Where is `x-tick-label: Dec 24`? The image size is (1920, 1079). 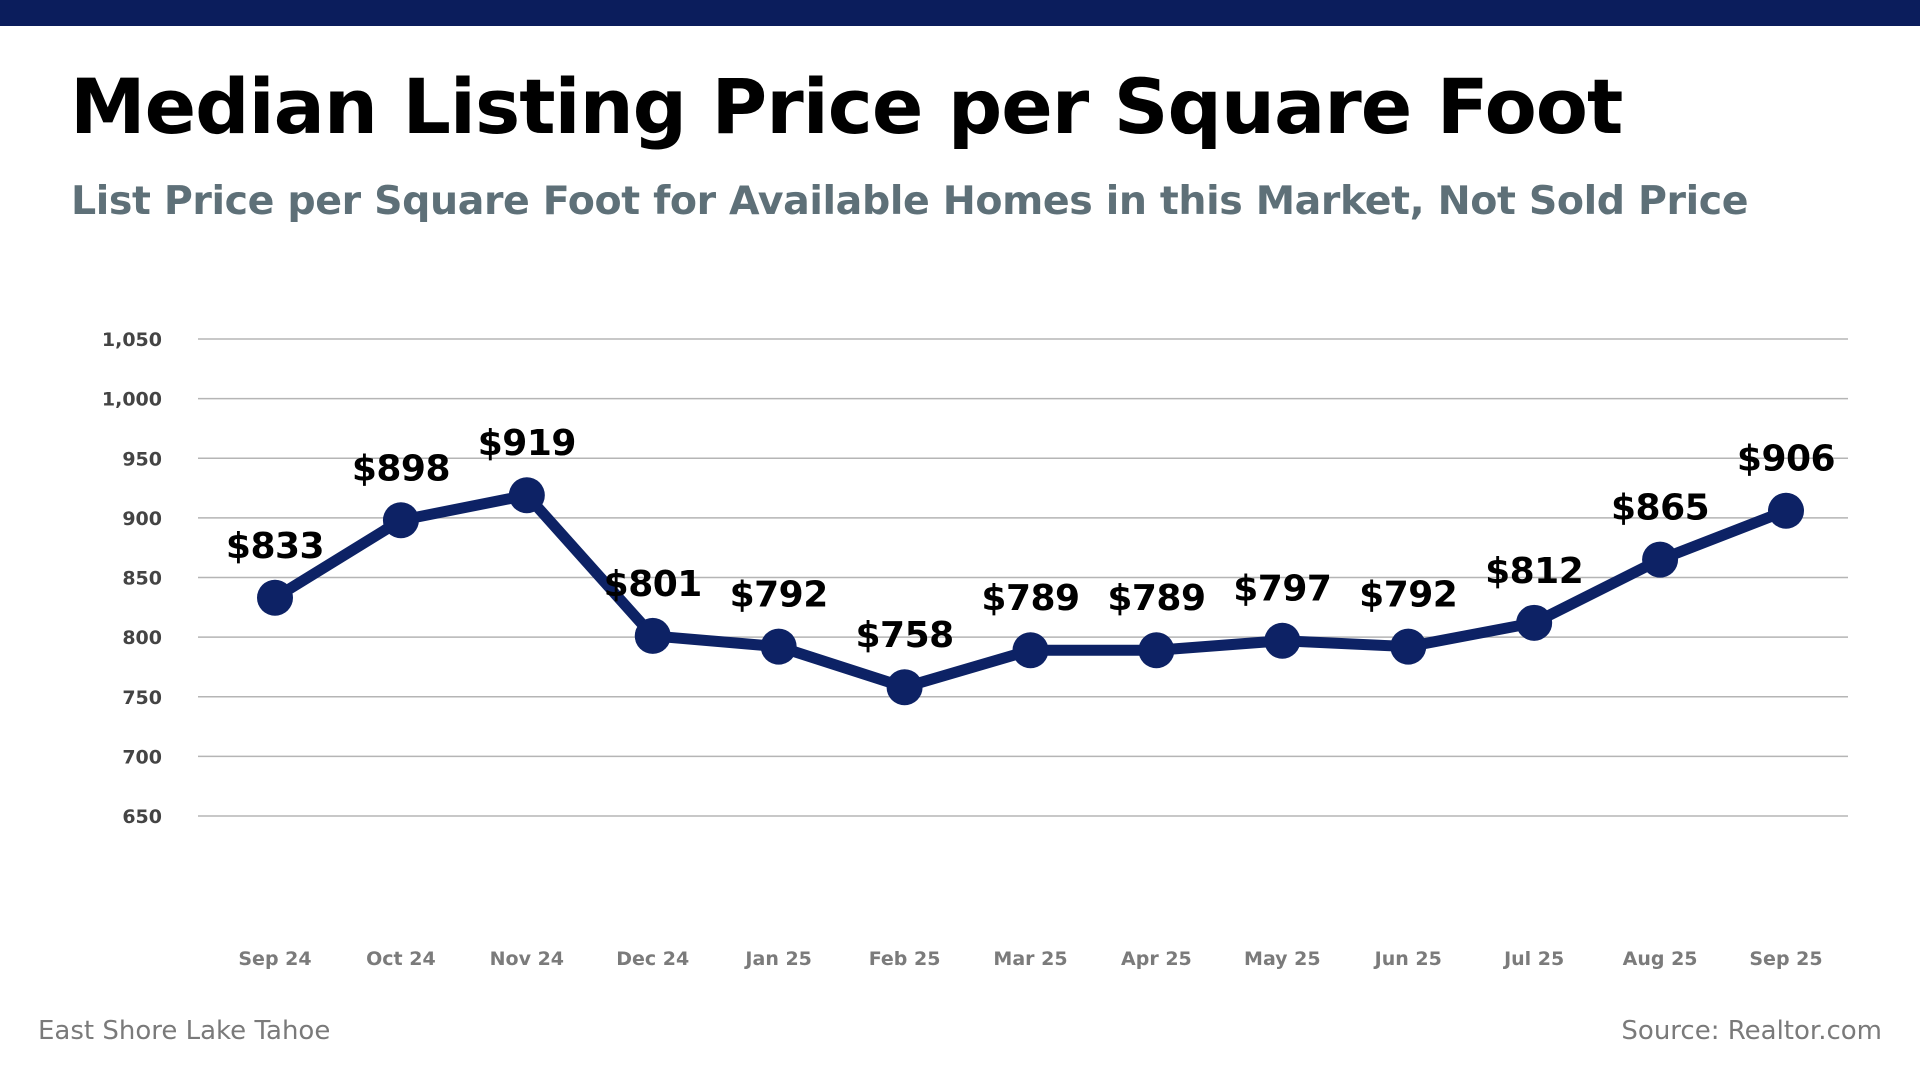
x-tick-label: Dec 24 is located at coordinates (652, 959).